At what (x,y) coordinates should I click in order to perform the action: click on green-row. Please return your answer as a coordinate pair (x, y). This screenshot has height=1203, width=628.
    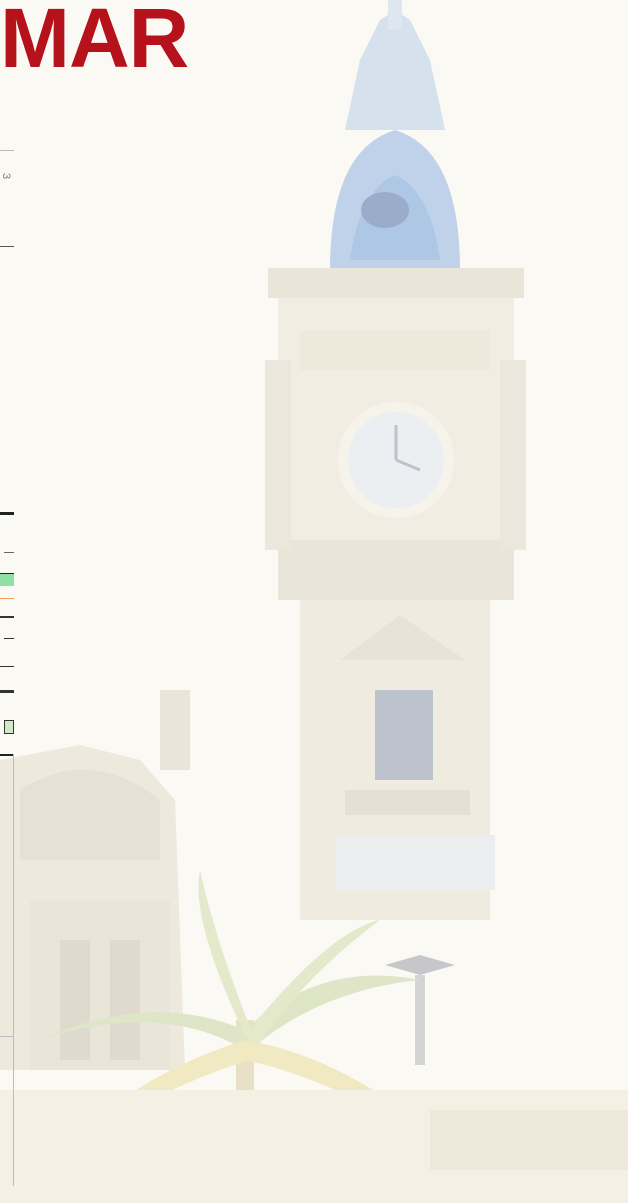
    Looking at the image, I should click on (7, 579).